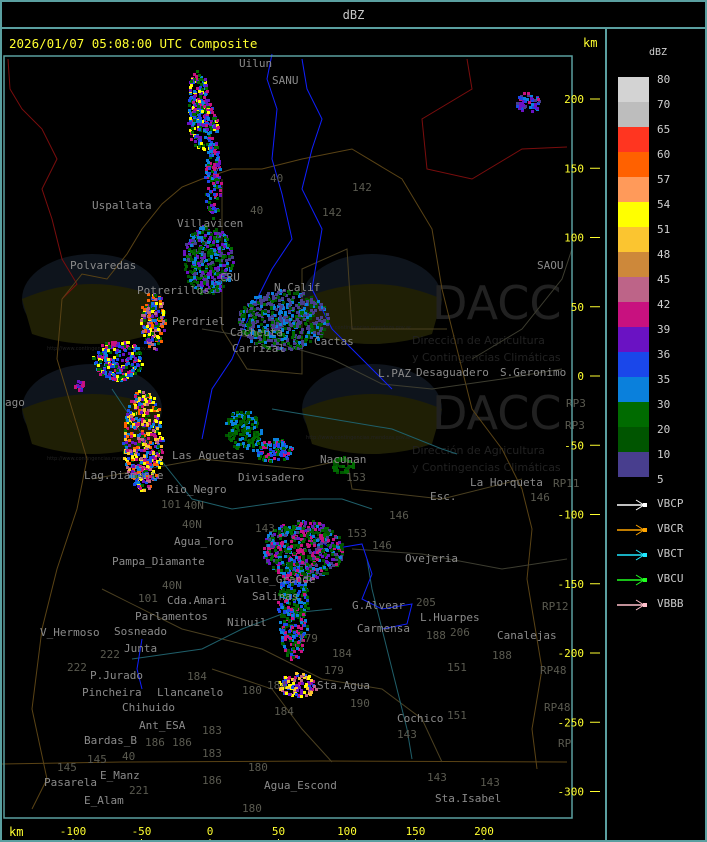 Image resolution: width=707 pixels, height=842 pixels. What do you see at coordinates (670, 503) in the screenshot?
I see `vector-label: VBCP` at bounding box center [670, 503].